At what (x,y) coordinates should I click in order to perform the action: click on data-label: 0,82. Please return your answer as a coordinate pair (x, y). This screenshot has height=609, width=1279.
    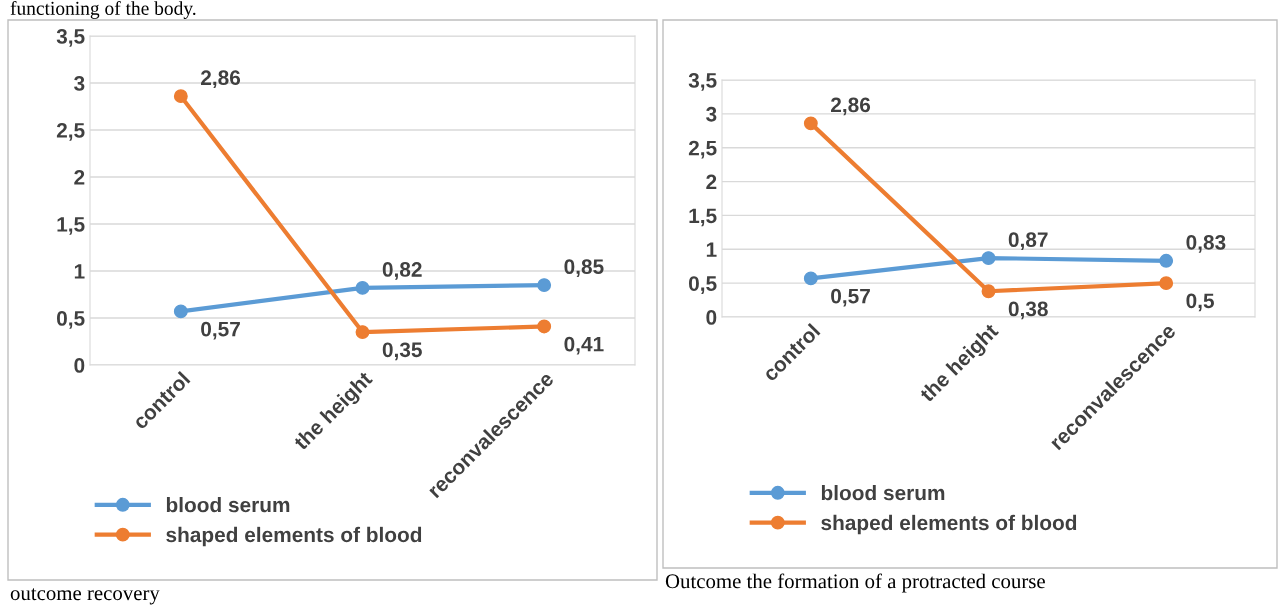
    Looking at the image, I should click on (402, 271).